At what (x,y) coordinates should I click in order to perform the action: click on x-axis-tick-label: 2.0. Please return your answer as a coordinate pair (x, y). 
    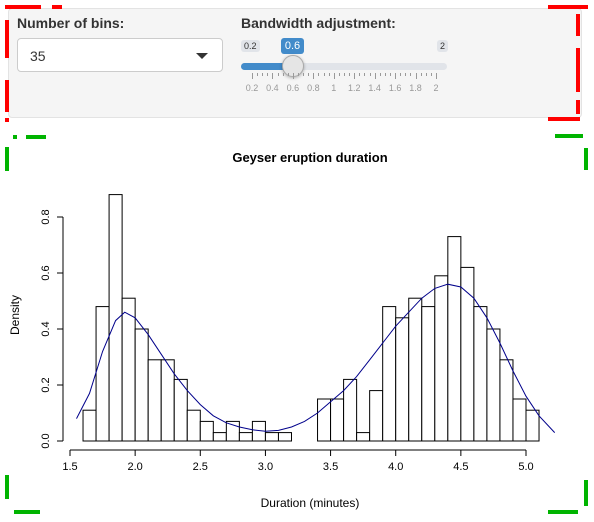
    Looking at the image, I should click on (134, 467).